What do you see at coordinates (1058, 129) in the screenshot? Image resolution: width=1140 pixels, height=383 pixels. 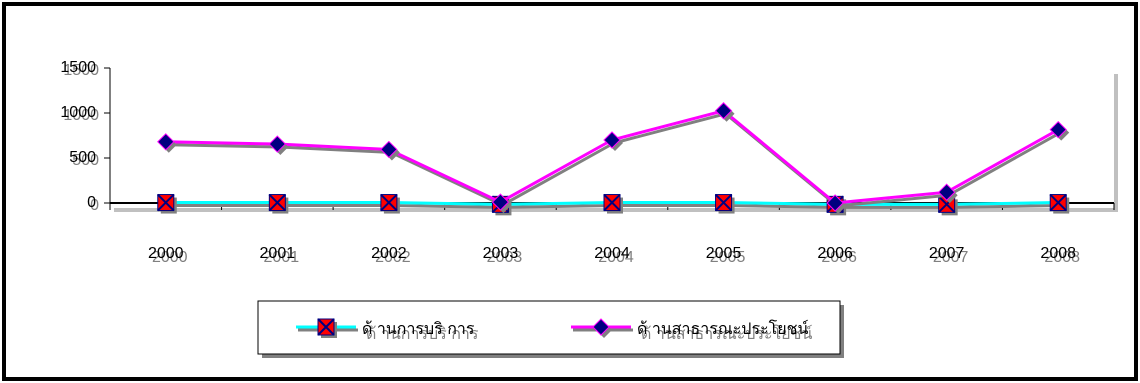 I see `series-1-point-2008` at bounding box center [1058, 129].